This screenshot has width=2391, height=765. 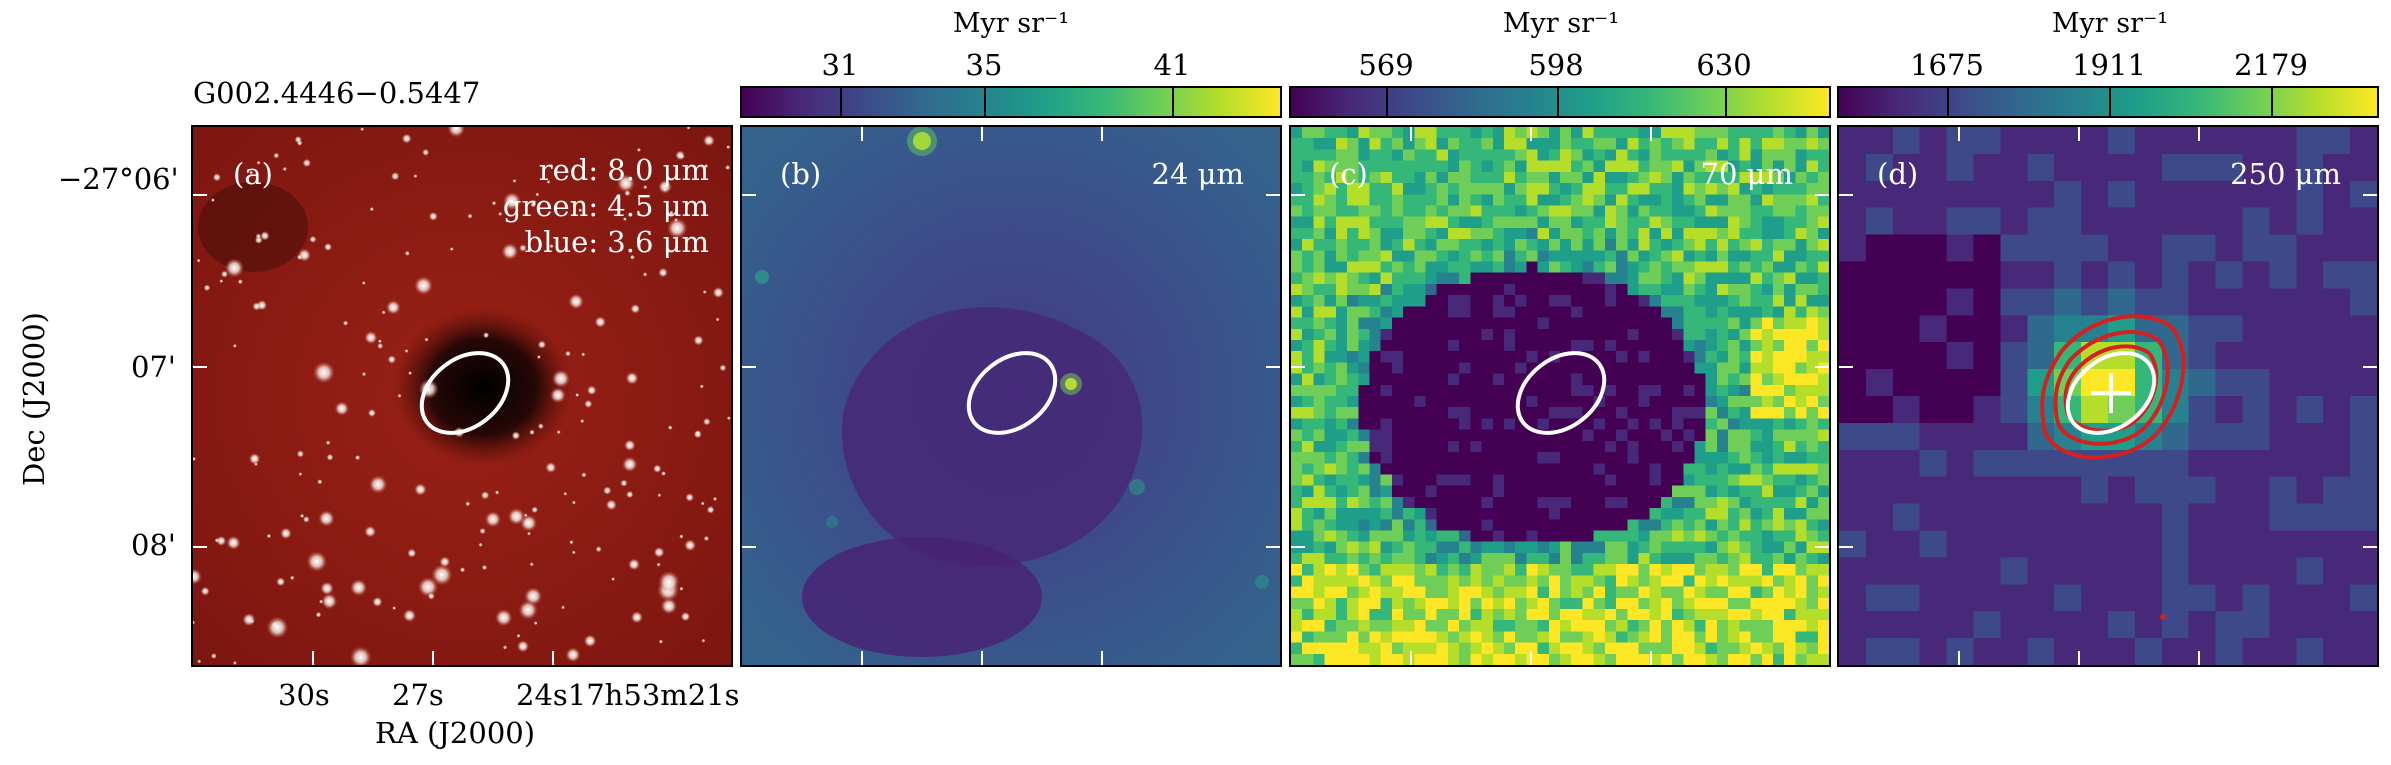 What do you see at coordinates (455, 733) in the screenshot?
I see `x-axis-label: RA (J2000)` at bounding box center [455, 733].